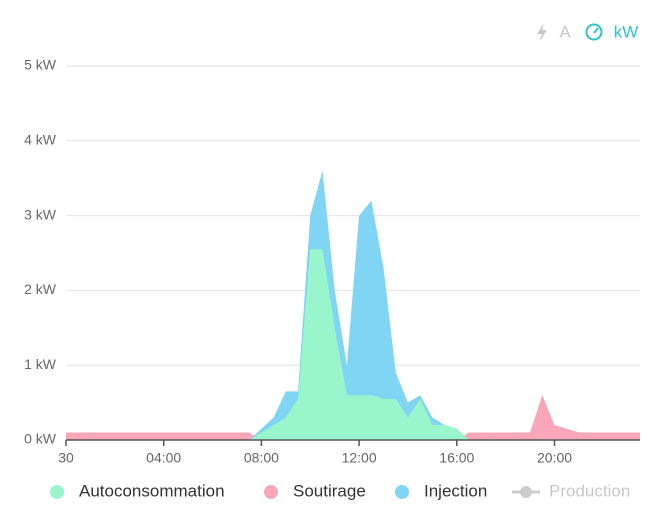 The width and height of the screenshot is (662, 510). I want to click on x-tick-label: 16:00, so click(456, 458).